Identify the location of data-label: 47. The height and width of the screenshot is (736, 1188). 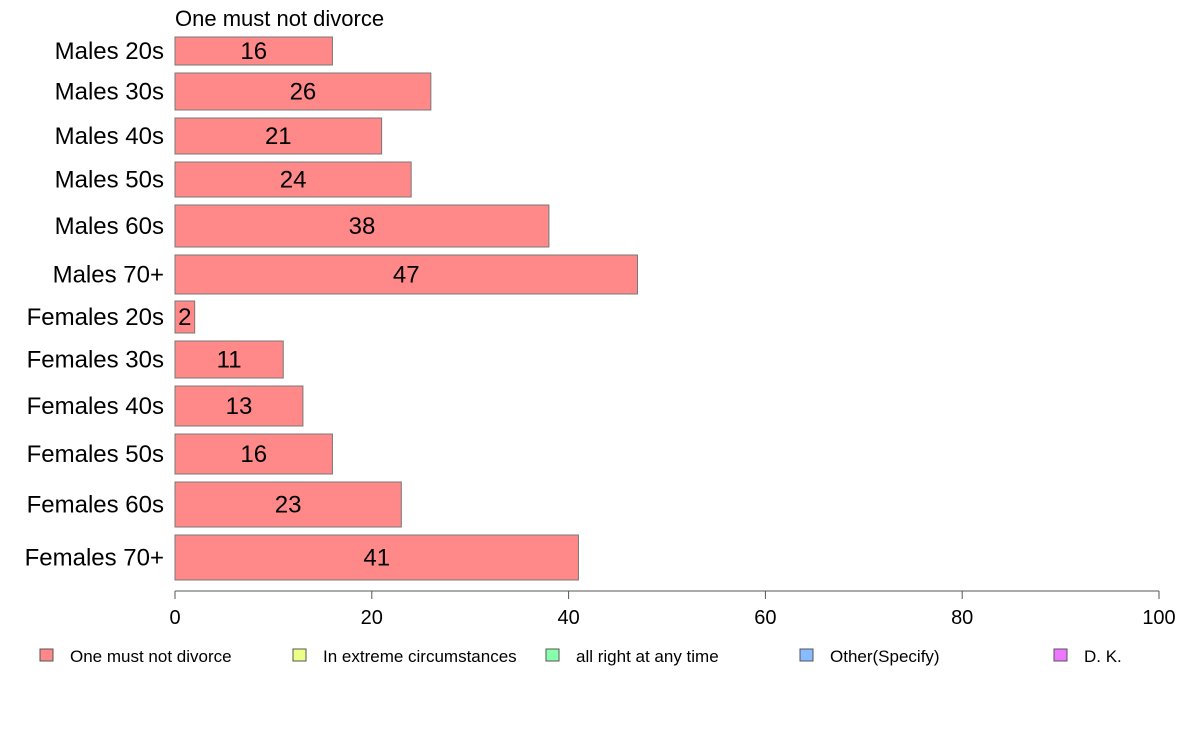
(406, 275).